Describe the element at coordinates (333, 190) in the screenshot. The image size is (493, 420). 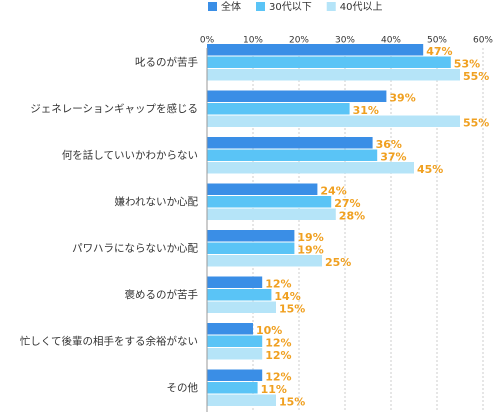
I see `value-label: 24%` at that location.